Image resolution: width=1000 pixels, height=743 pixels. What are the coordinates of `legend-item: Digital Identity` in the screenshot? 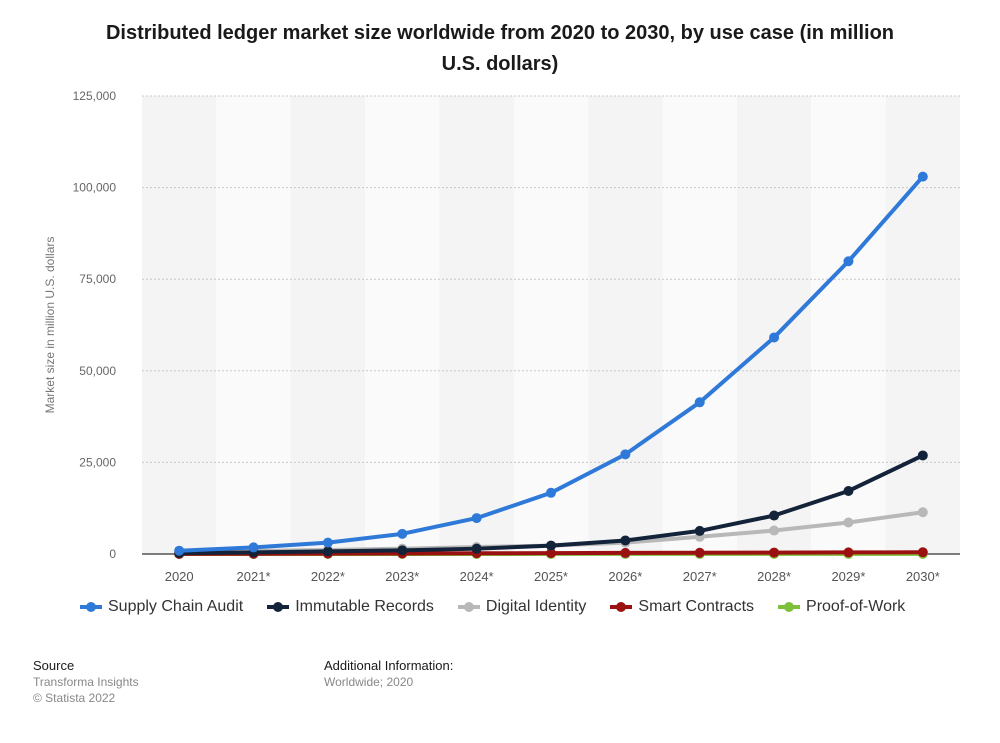 It's located at (522, 607).